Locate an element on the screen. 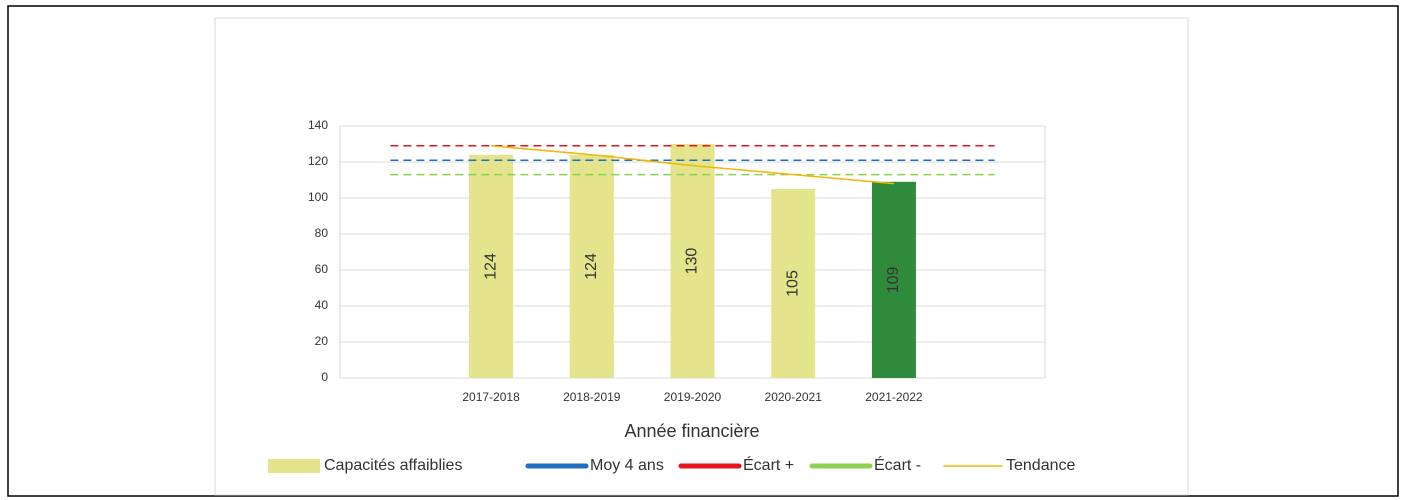  legend-label: Tendance is located at coordinates (1040, 465).